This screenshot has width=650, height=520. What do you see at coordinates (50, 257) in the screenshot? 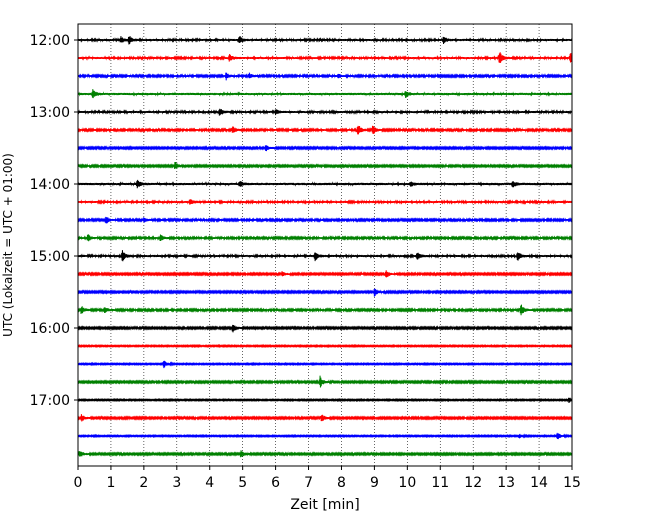
I see `y-tick-label: 15:00` at bounding box center [50, 257].